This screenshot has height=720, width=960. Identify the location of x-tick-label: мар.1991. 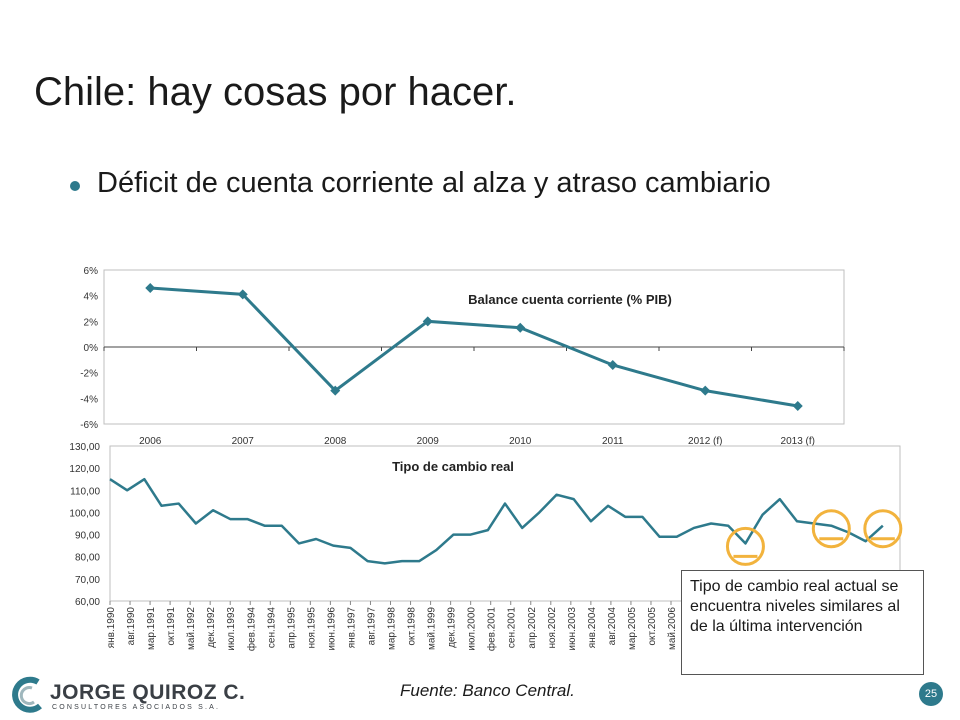
(151, 628).